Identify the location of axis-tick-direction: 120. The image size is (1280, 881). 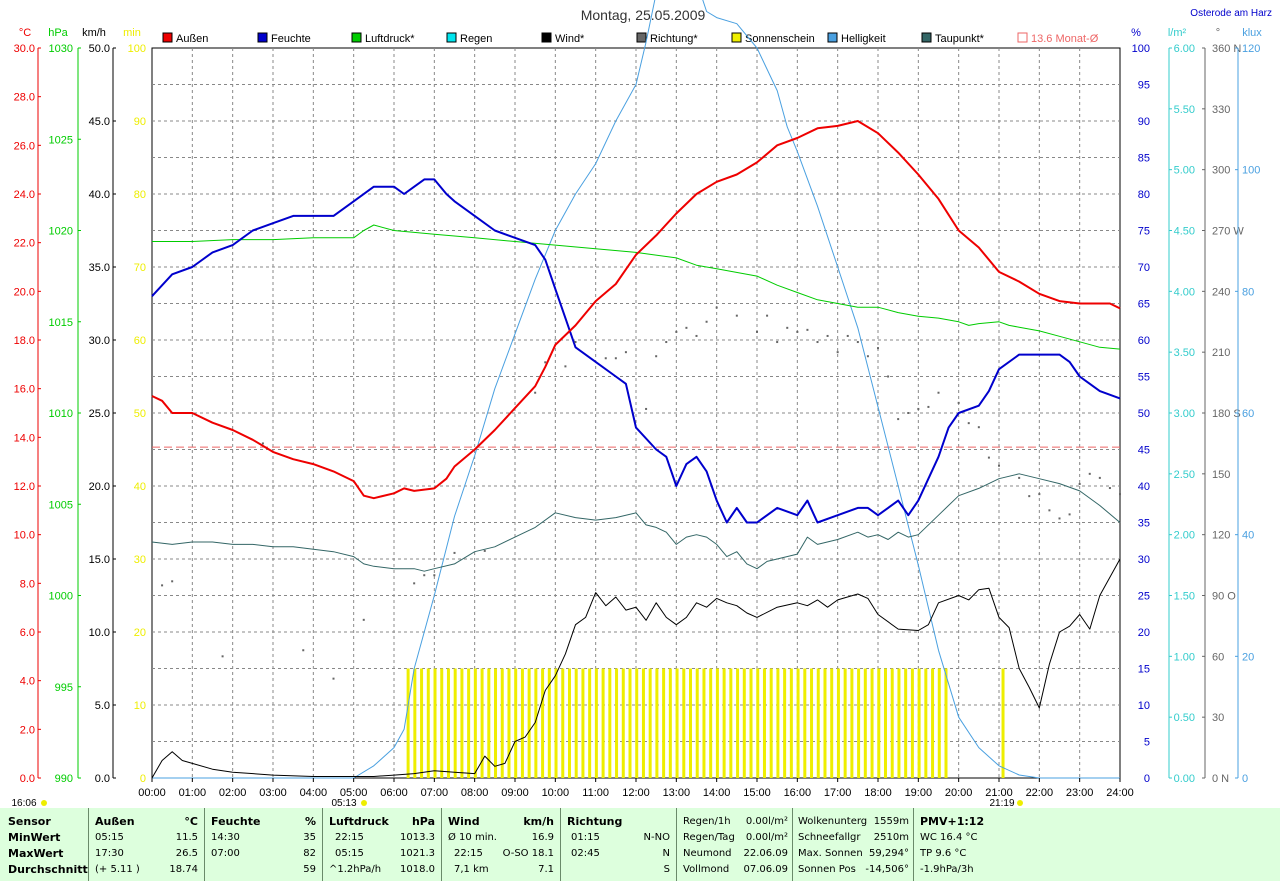
(1221, 536).